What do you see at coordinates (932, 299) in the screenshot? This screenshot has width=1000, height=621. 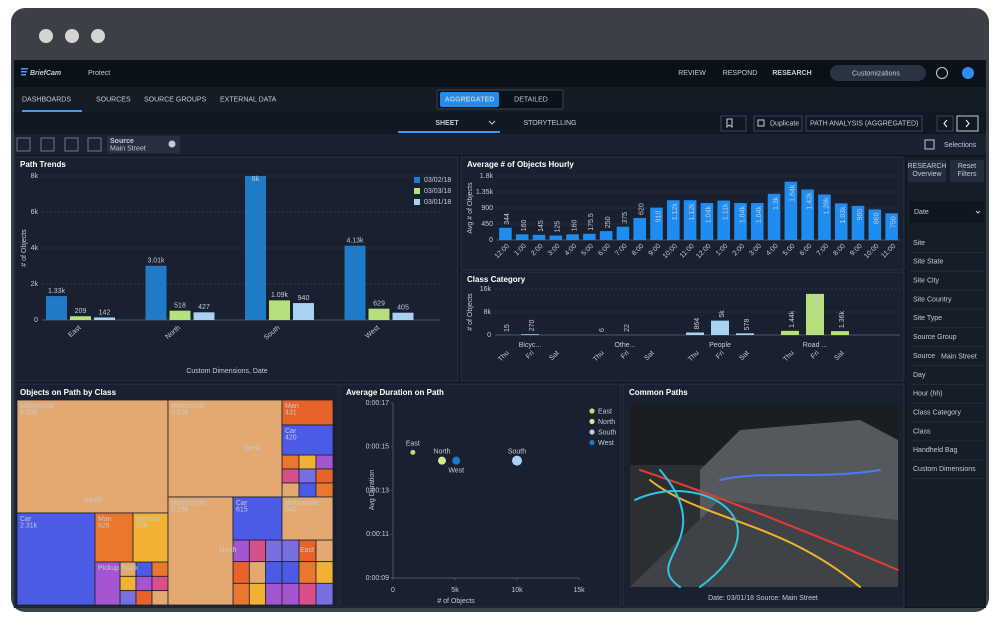 I see `dimension-item: Site Country` at bounding box center [932, 299].